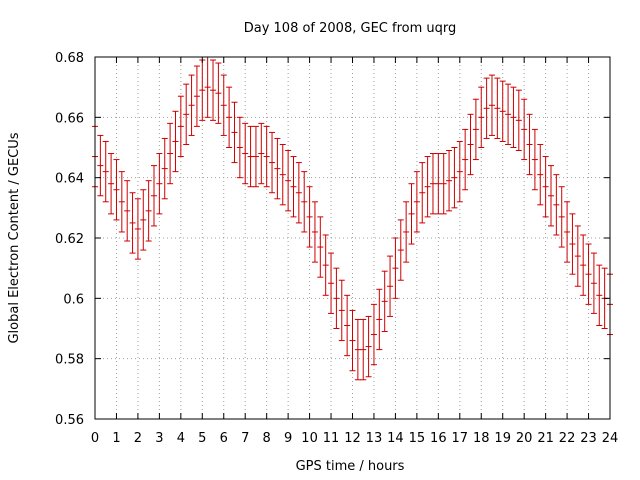 Image resolution: width=640 pixels, height=480 pixels. What do you see at coordinates (224, 438) in the screenshot?
I see `x-tick-label: 6` at bounding box center [224, 438].